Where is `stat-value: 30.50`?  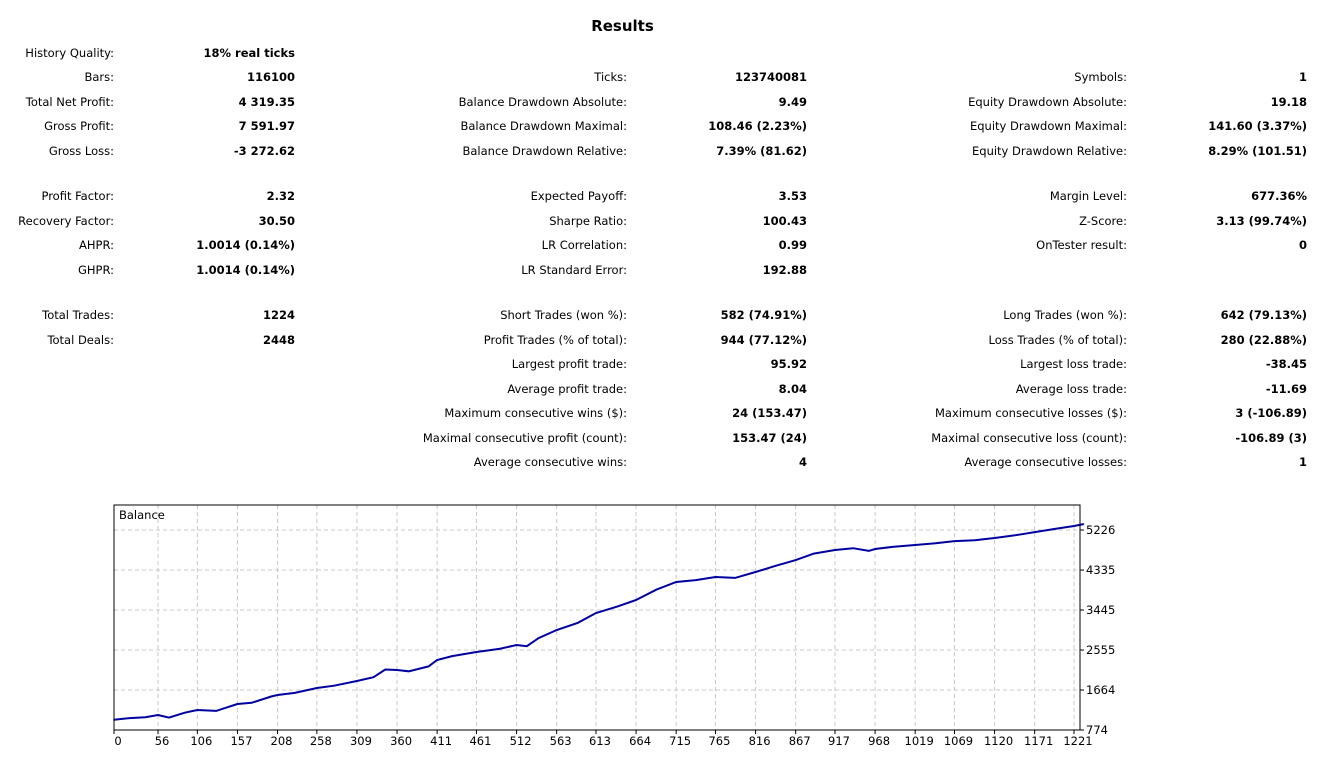 stat-value: 30.50 is located at coordinates (276, 221).